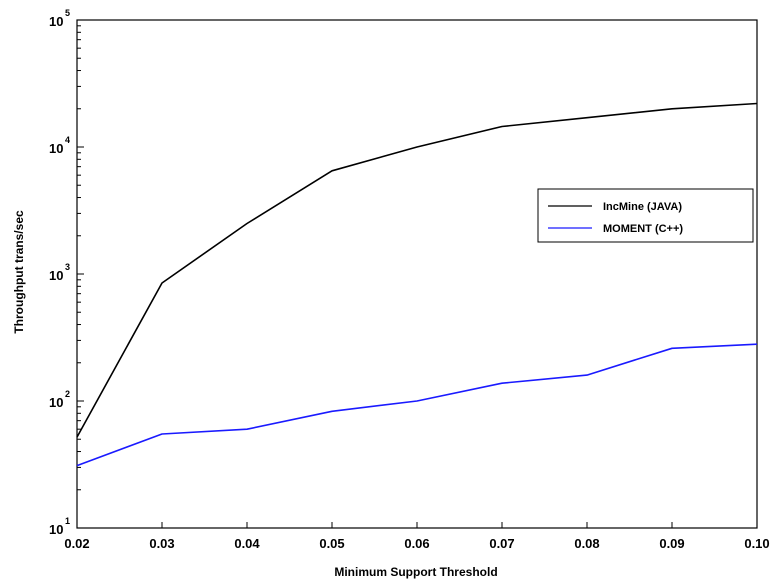 This screenshot has height=586, width=773. Describe the element at coordinates (586, 543) in the screenshot. I see `x-tick-label: 0.08` at that location.